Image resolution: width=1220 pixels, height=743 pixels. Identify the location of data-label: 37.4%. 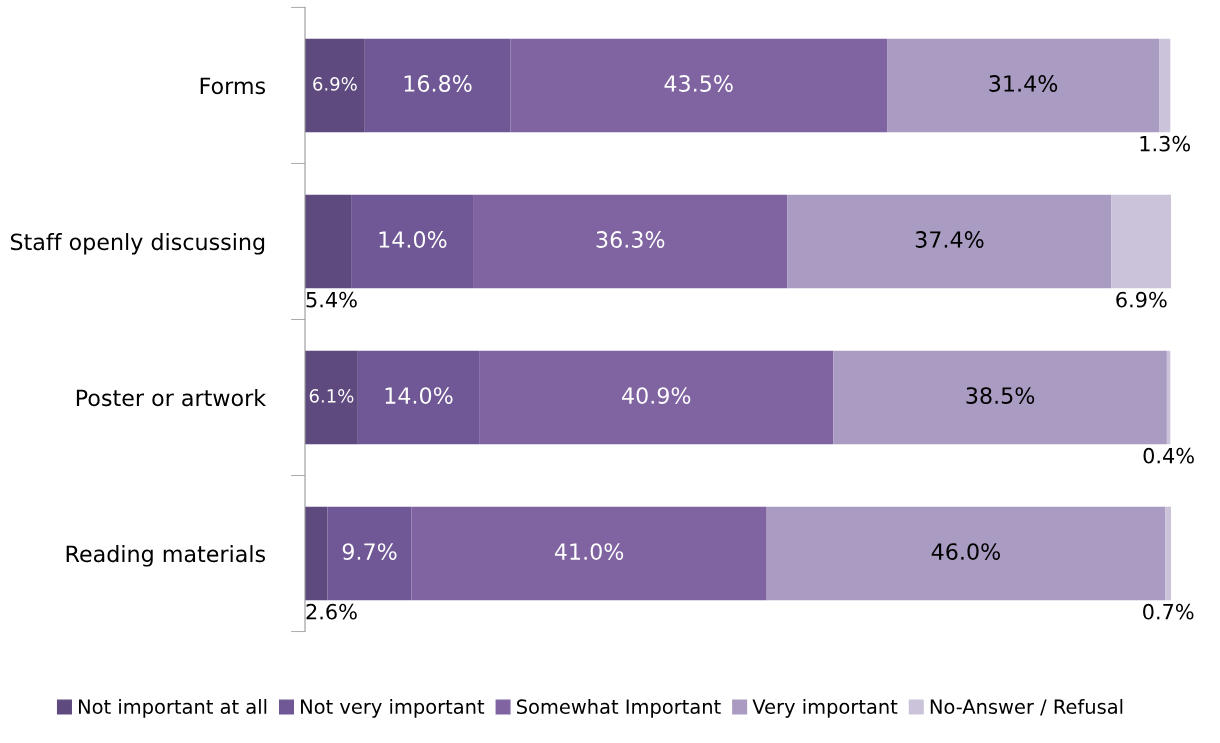
(949, 239).